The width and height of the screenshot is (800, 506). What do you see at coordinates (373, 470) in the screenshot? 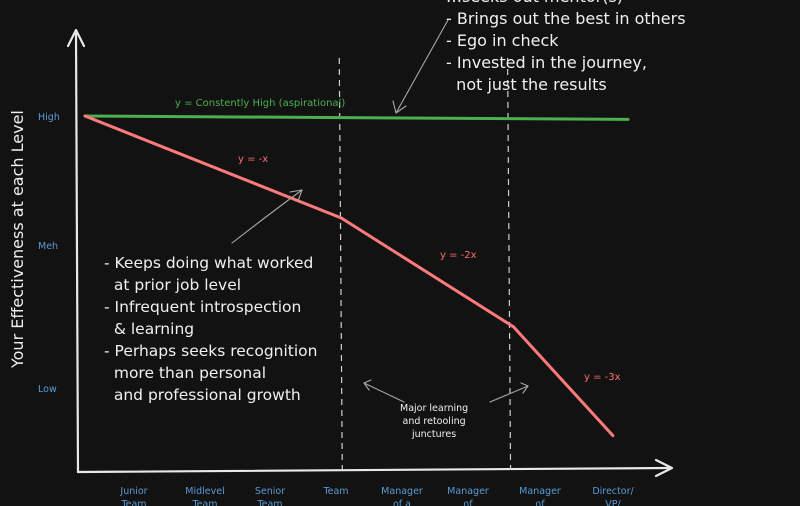
I see `x-axis-line` at bounding box center [373, 470].